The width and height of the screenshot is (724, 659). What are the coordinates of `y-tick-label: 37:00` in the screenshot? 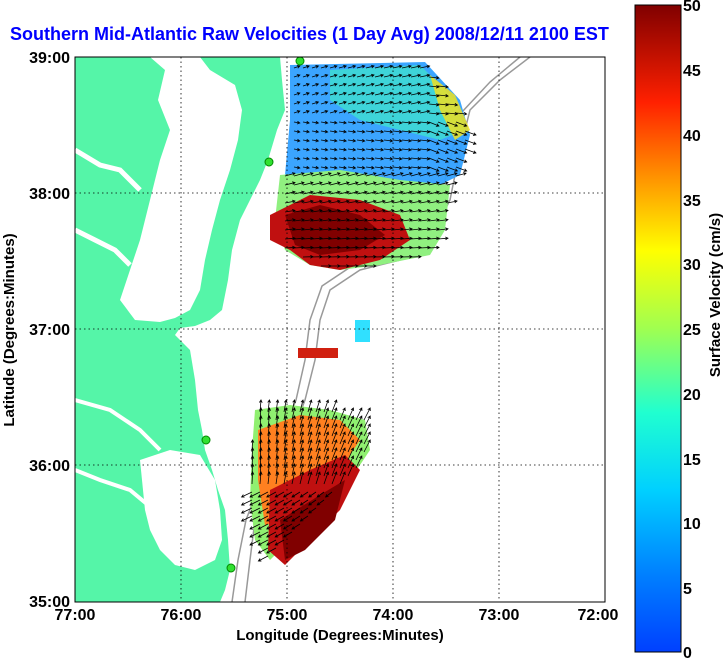 It's located at (49, 330).